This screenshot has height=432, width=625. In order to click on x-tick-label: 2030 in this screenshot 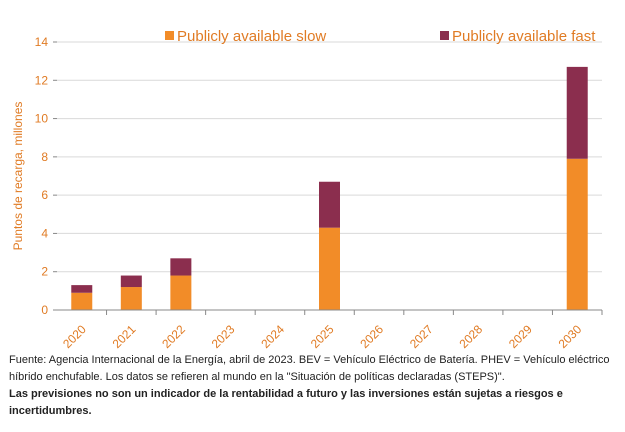, I will do `click(570, 336)`.